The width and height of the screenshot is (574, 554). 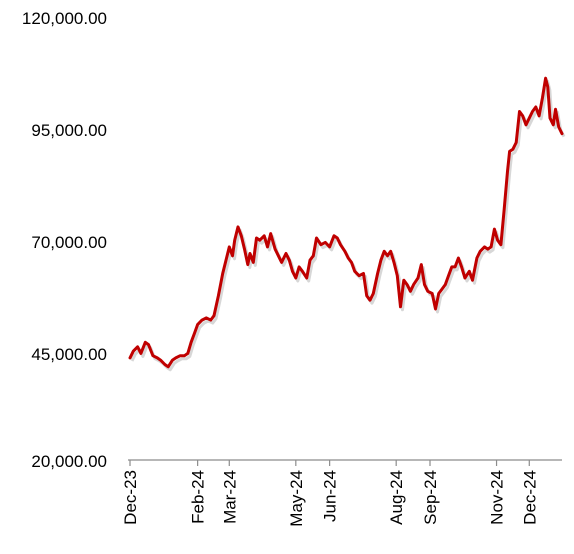 What do you see at coordinates (296, 498) in the screenshot?
I see `x-tick-label: May-24` at bounding box center [296, 498].